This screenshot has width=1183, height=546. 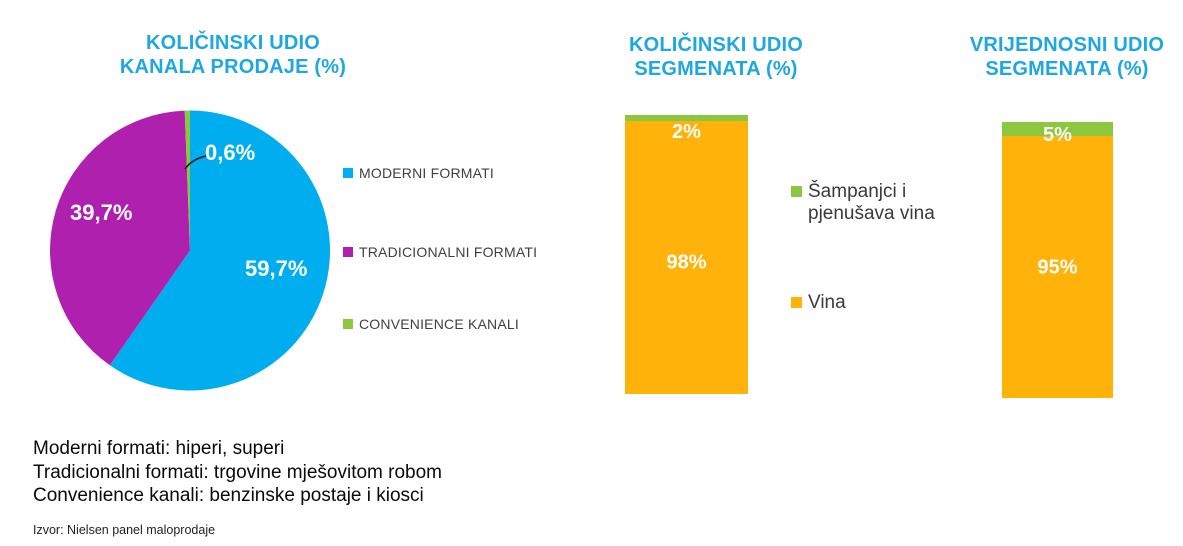 I want to click on pie-chart: 59,7% 39,7% 0,6%, so click(x=190, y=250).